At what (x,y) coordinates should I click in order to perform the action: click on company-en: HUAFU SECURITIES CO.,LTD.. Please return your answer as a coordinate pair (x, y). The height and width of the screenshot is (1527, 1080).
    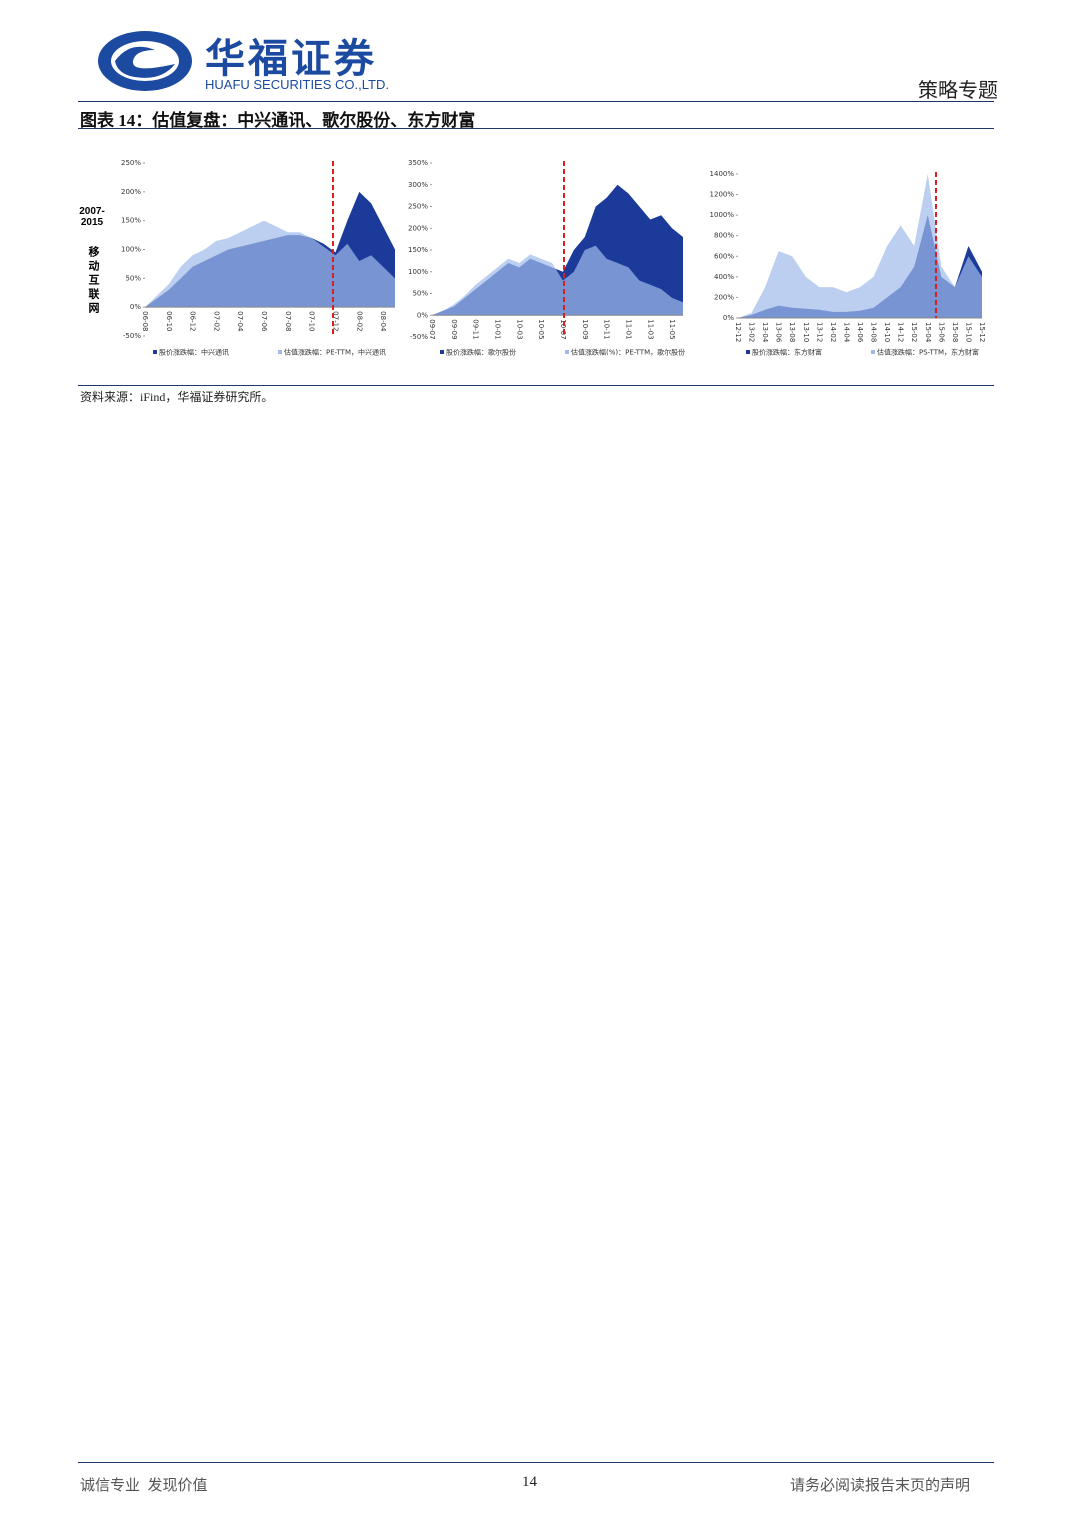
    Looking at the image, I should click on (297, 84).